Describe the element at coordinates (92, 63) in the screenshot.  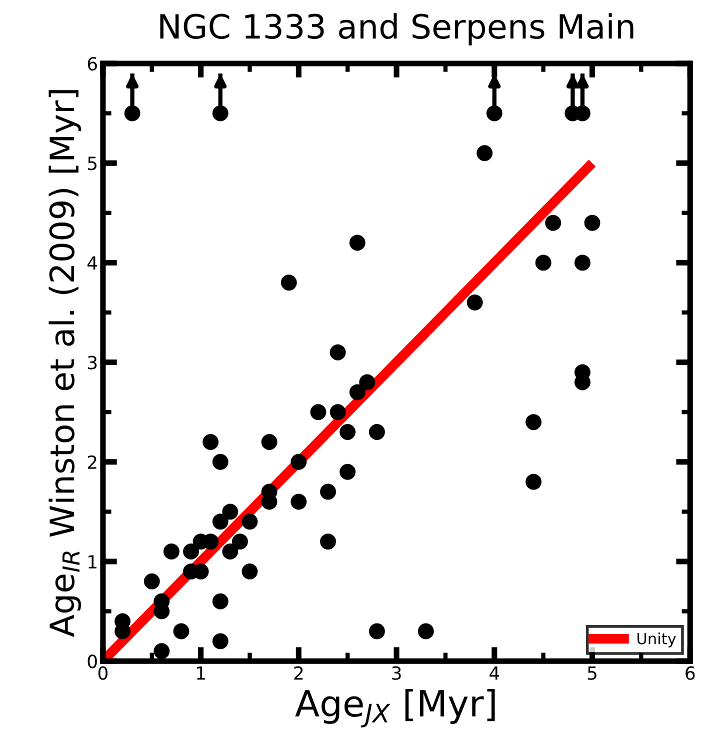
I see `y-tick-label: 6` at that location.